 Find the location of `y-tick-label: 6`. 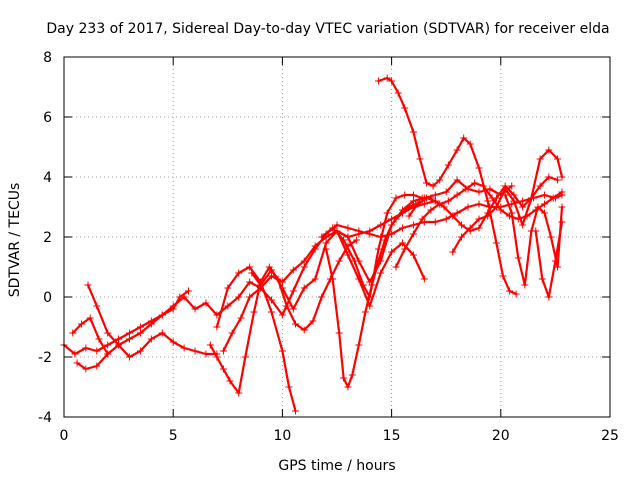

y-tick-label: 6 is located at coordinates (47, 118).